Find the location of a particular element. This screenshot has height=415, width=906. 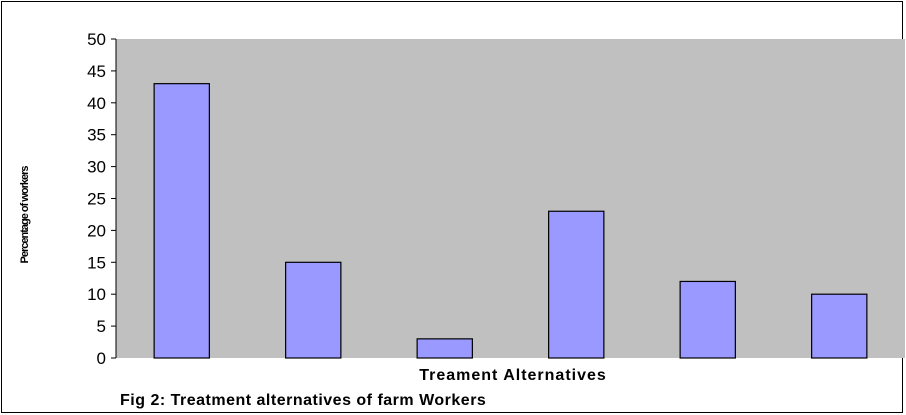

y-tick-label: 15 is located at coordinates (96, 262).